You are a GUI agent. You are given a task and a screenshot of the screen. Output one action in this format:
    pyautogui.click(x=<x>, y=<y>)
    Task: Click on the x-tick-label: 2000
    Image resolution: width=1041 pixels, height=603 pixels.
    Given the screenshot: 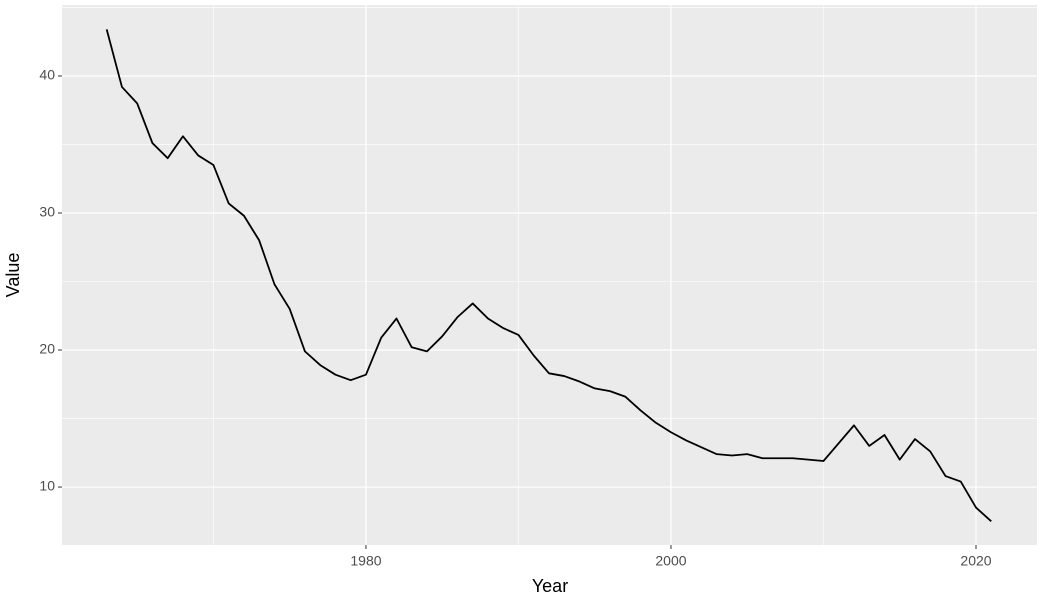 What is the action you would take?
    pyautogui.click(x=670, y=561)
    